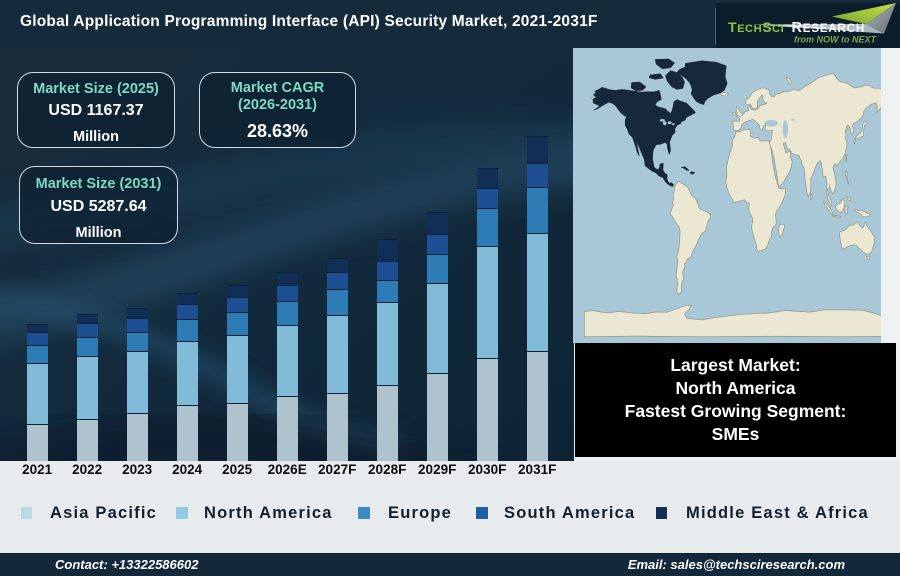 This screenshot has width=900, height=576. I want to click on svg-text: RESEARCH, so click(829, 28).